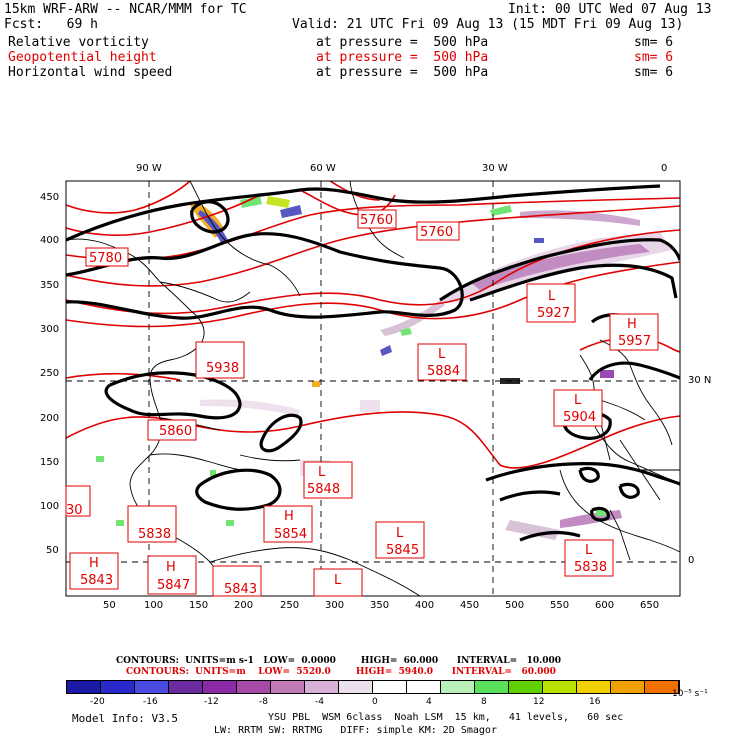  Describe the element at coordinates (50, 285) in the screenshot. I see `y-tick: 350` at that location.